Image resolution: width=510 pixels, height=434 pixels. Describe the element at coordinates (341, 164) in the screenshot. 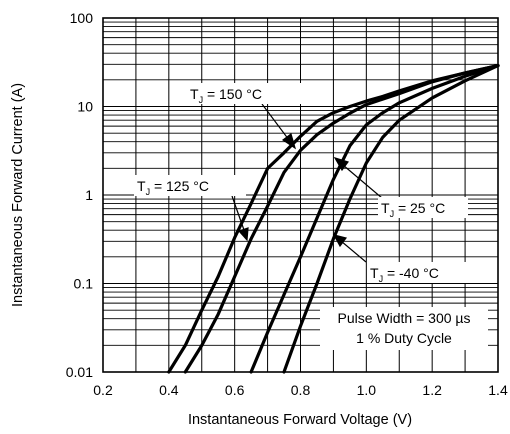

I see `arrow-25-head` at that location.